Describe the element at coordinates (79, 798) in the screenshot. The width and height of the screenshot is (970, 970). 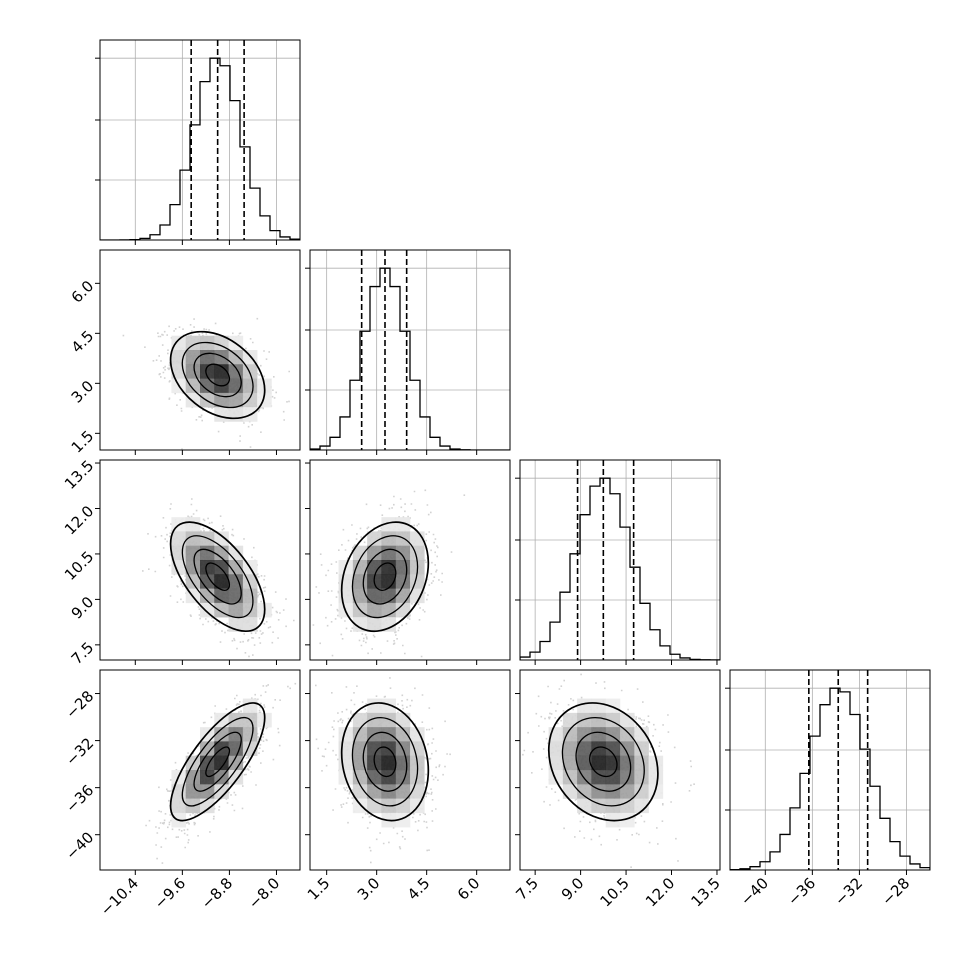
I see `y-tick-label: −36` at that location.